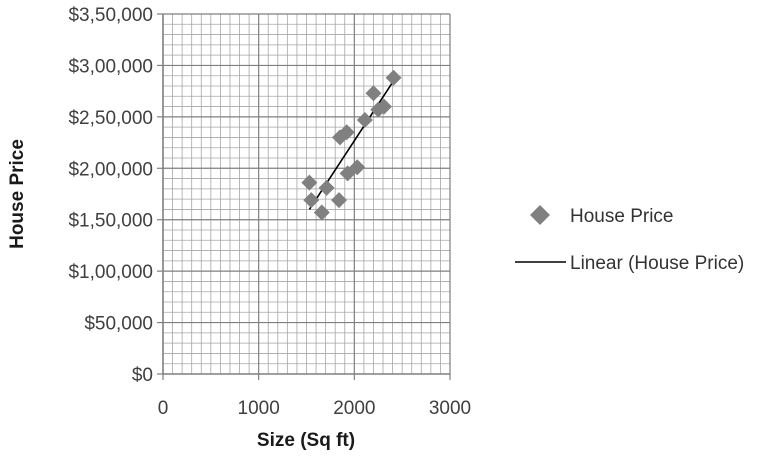 The height and width of the screenshot is (461, 780). I want to click on y-axis-title: House Price, so click(17, 194).